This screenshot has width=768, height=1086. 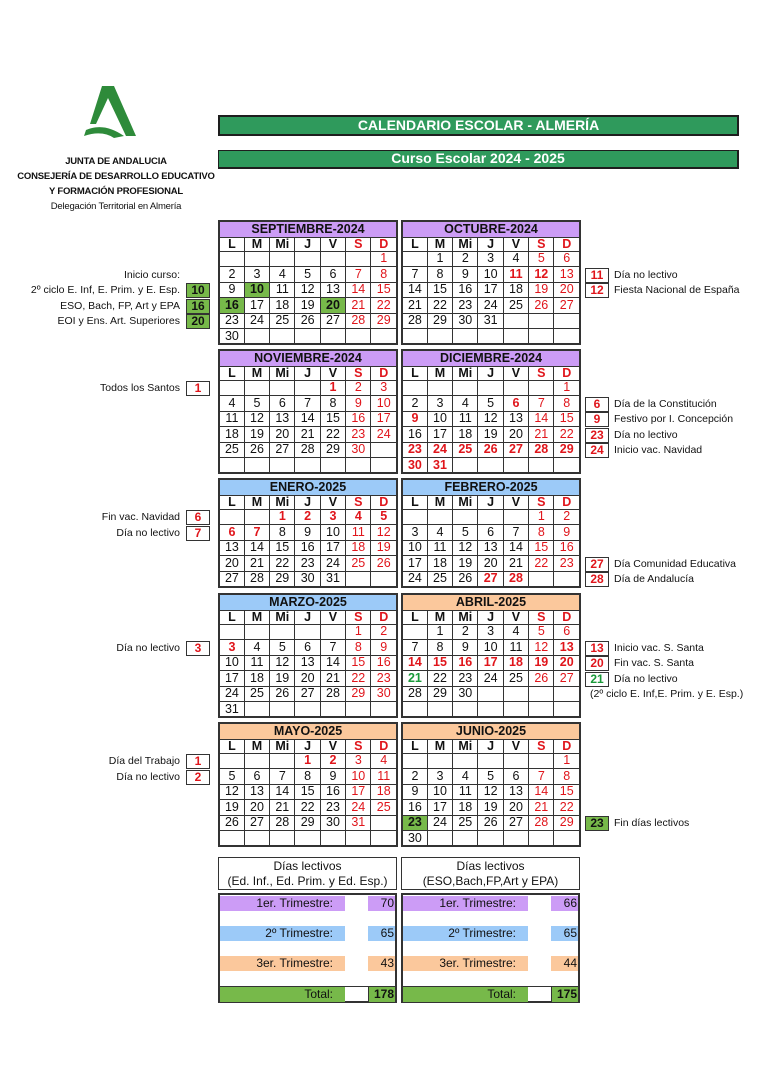 I want to click on day-cell: 5, so click(x=307, y=274).